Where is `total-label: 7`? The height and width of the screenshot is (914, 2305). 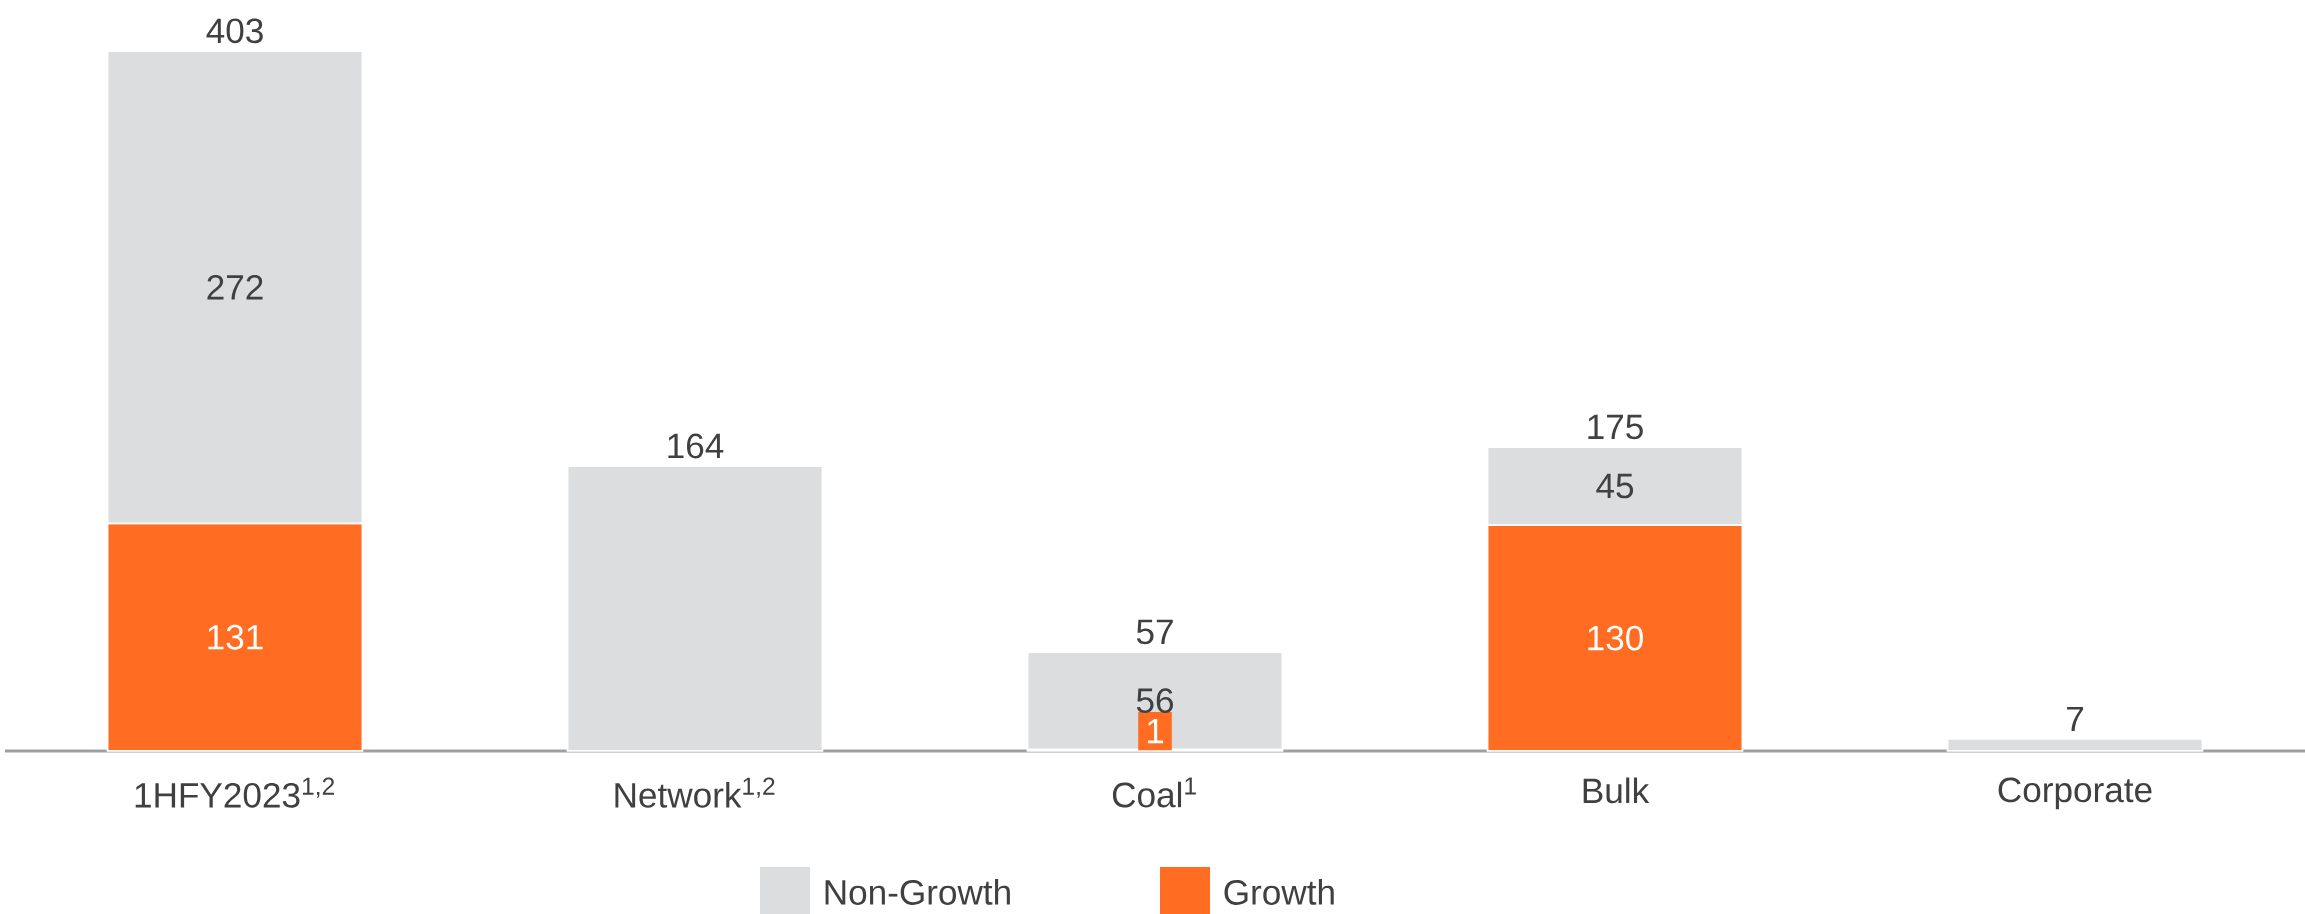
total-label: 7 is located at coordinates (2075, 719).